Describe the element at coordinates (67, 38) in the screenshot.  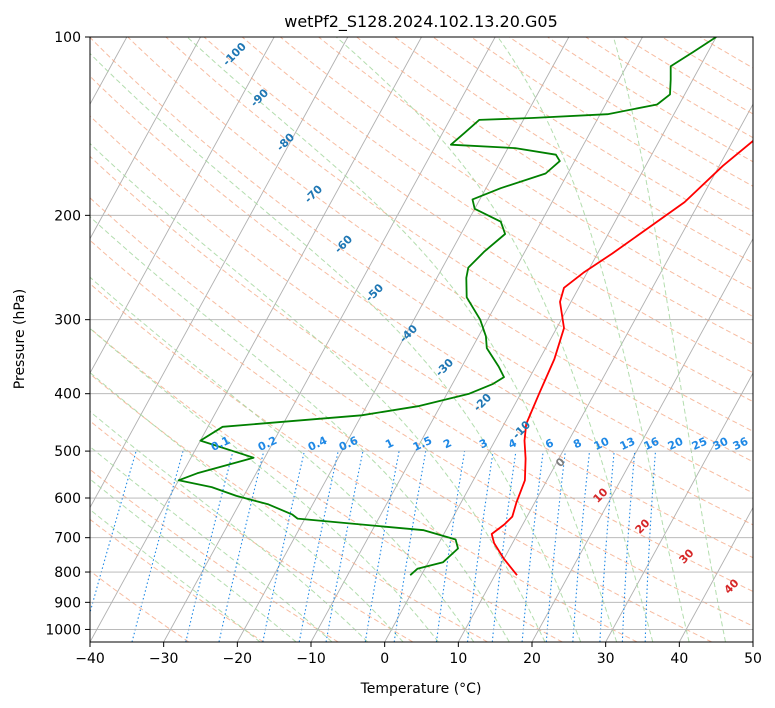
I see `y-tick-label: 100` at that location.